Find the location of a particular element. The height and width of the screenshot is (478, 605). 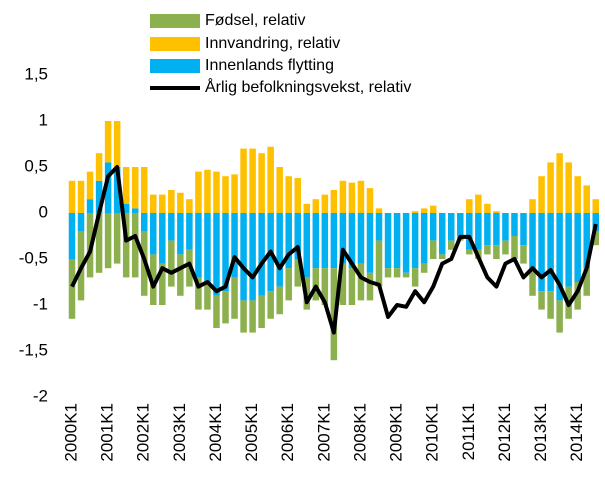

y-tick-label: -2 is located at coordinates (40, 395).